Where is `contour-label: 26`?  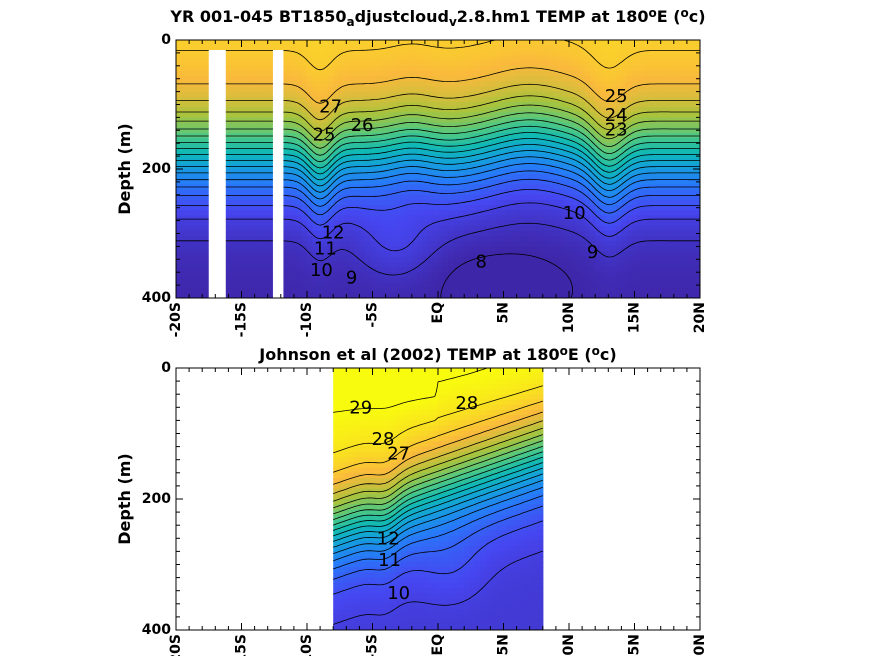
contour-label: 26 is located at coordinates (362, 125).